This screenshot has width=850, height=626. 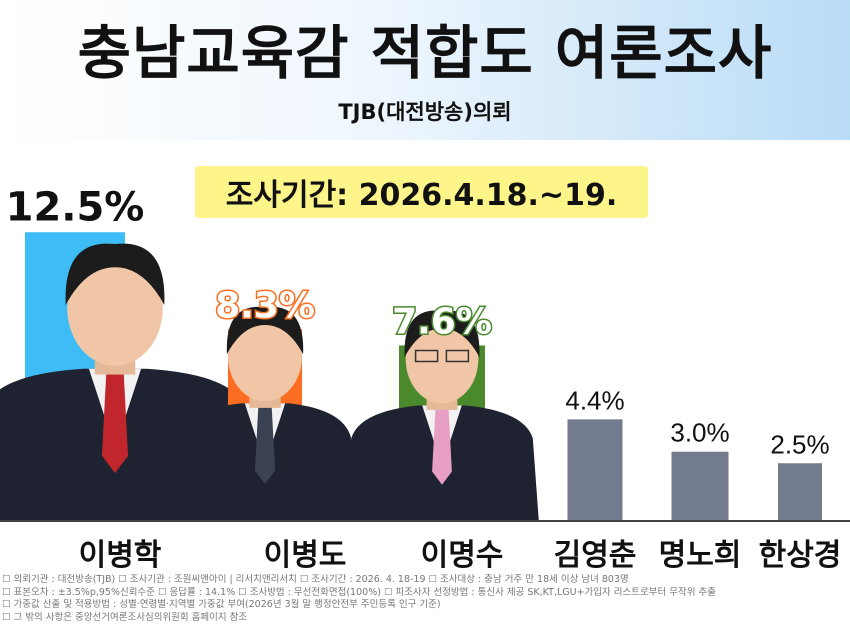 I want to click on category-label-4: 김영춘, so click(x=595, y=555).